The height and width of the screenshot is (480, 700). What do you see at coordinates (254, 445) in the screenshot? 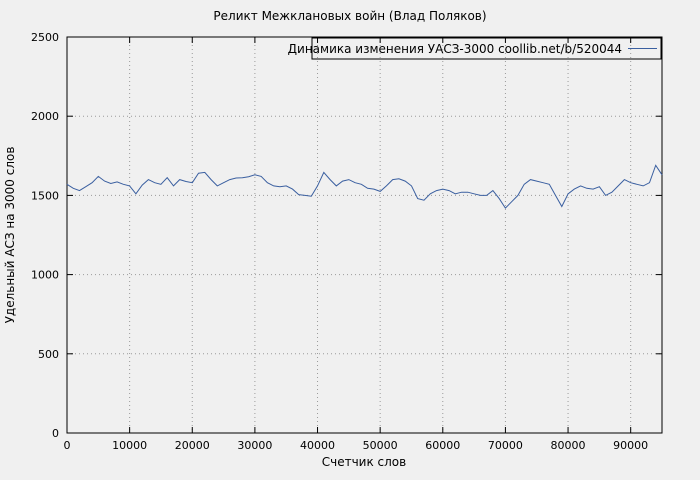
I see `x-tick-label: 30000` at bounding box center [254, 445].